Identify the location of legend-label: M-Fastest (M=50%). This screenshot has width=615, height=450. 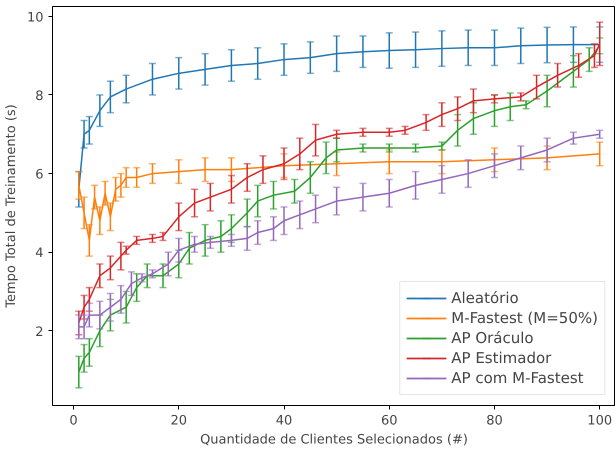
(524, 318).